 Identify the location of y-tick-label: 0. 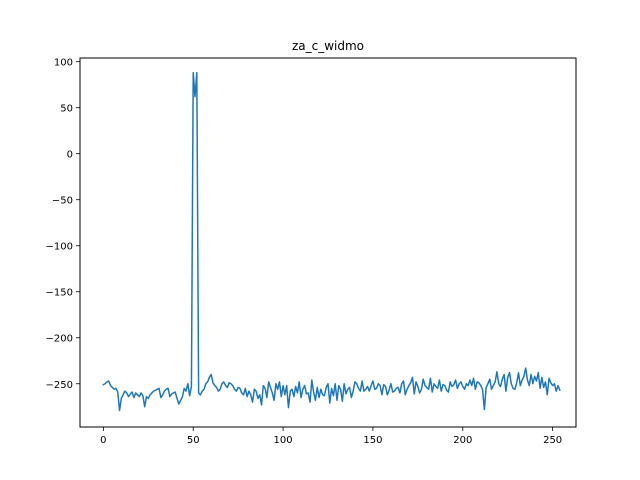
(70, 155).